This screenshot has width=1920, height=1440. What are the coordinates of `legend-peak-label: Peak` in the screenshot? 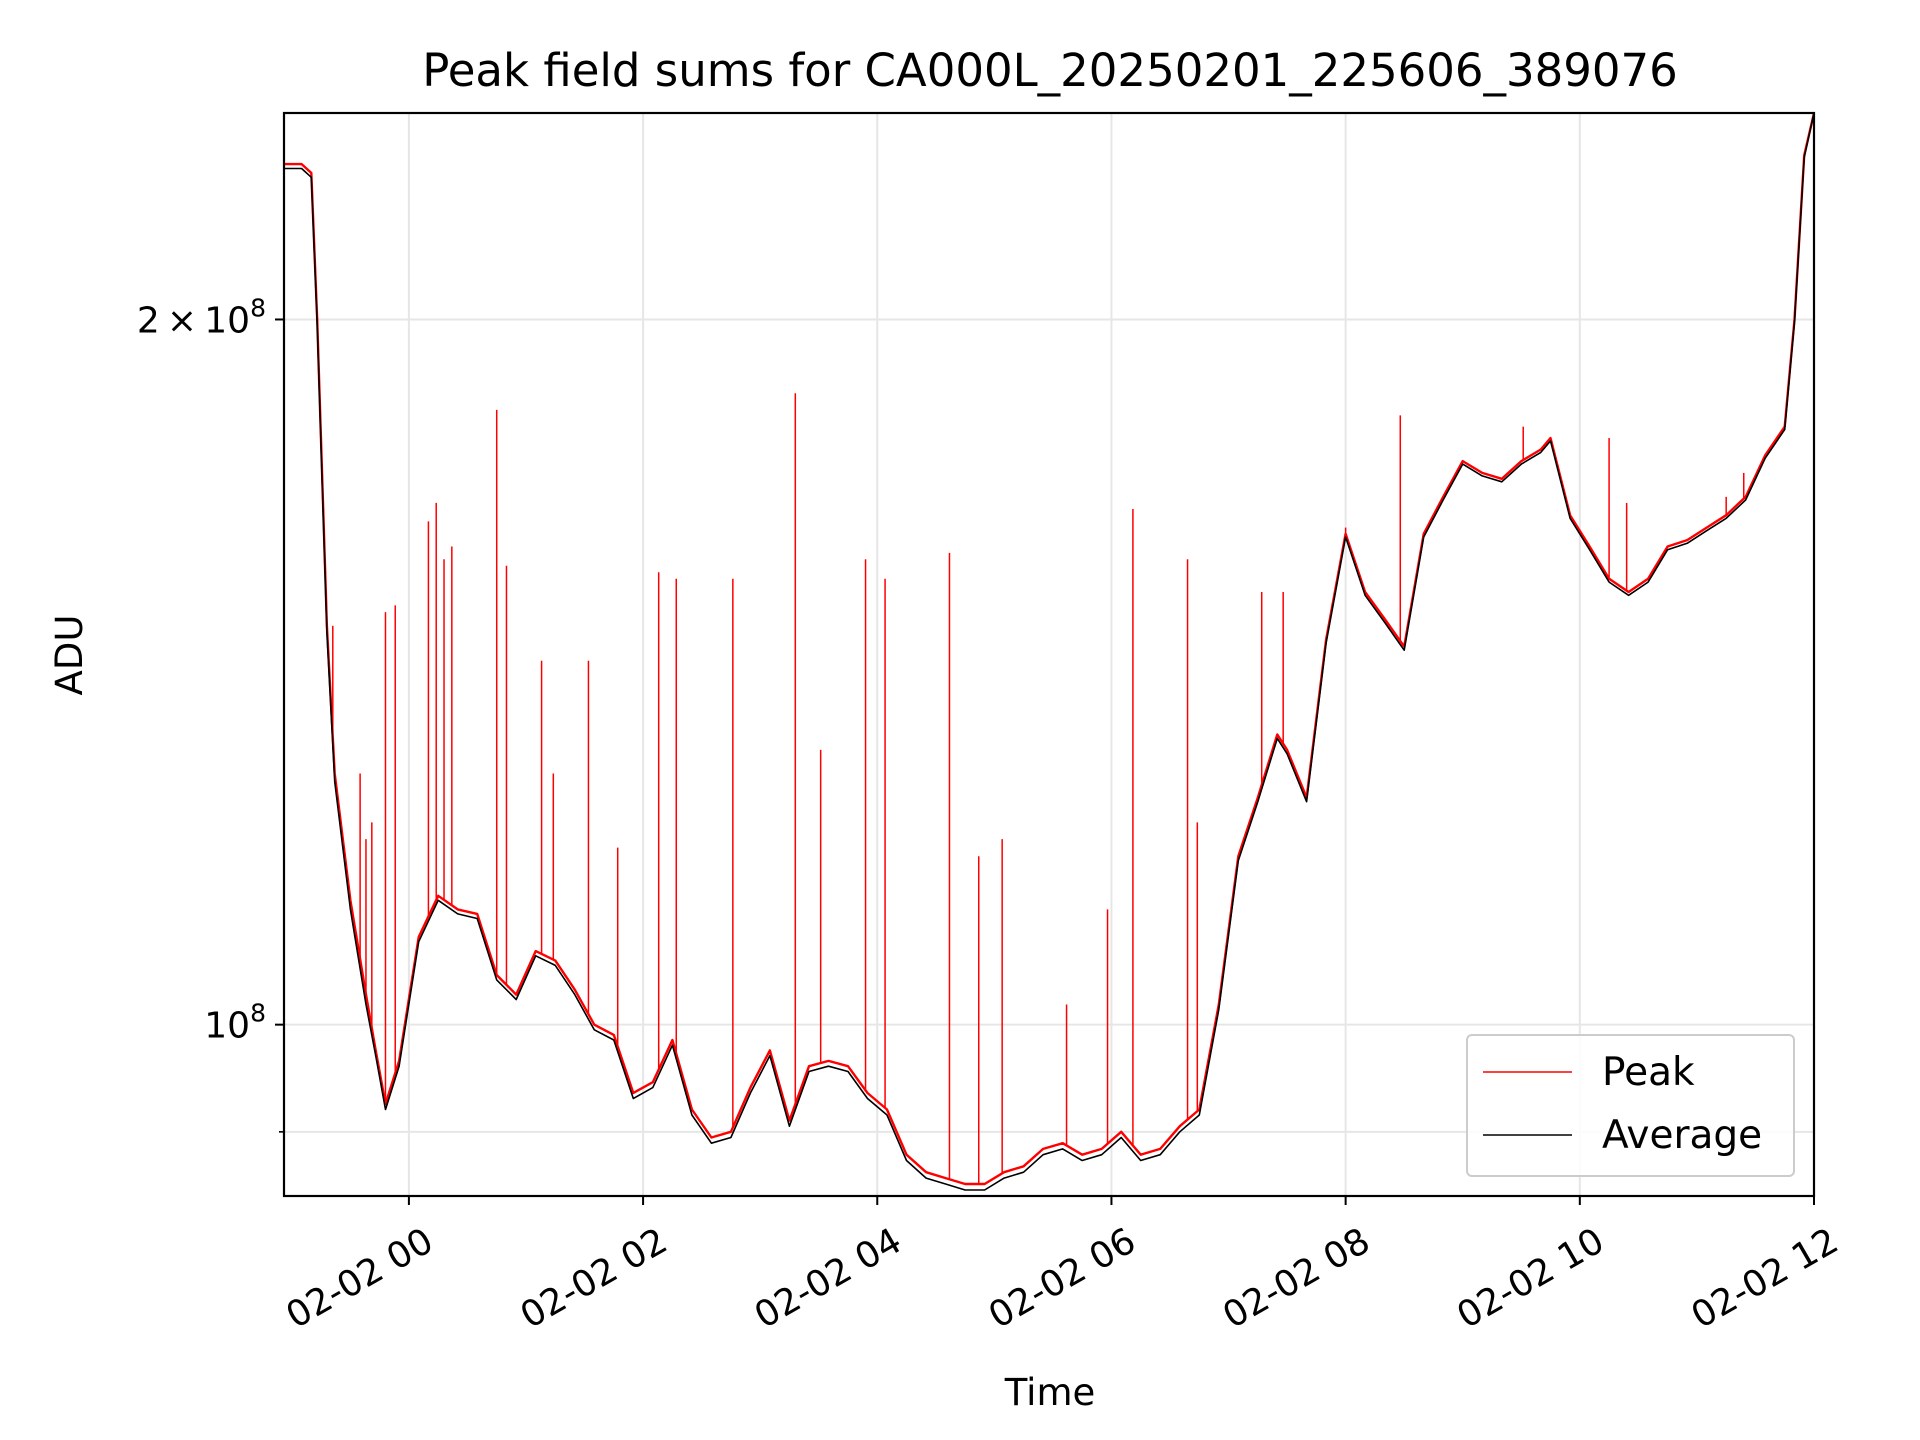 It's located at (1648, 1072).